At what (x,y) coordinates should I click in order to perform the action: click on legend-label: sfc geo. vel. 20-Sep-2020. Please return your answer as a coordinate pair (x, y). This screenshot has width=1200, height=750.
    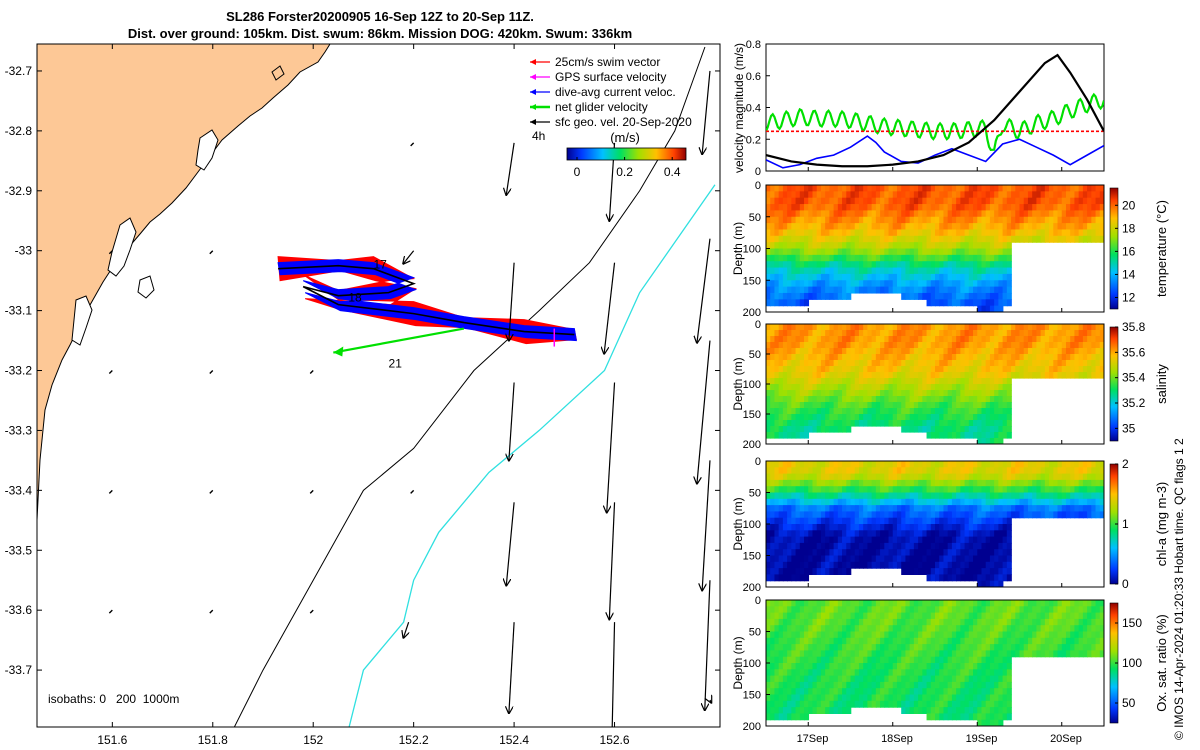
    Looking at the image, I should click on (623, 122).